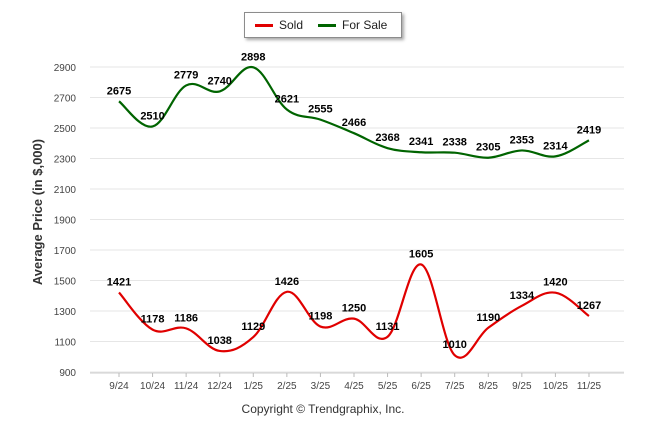 Image resolution: width=646 pixels, height=434 pixels. What do you see at coordinates (219, 81) in the screenshot?
I see `data-label-for-sale: 2740` at bounding box center [219, 81].